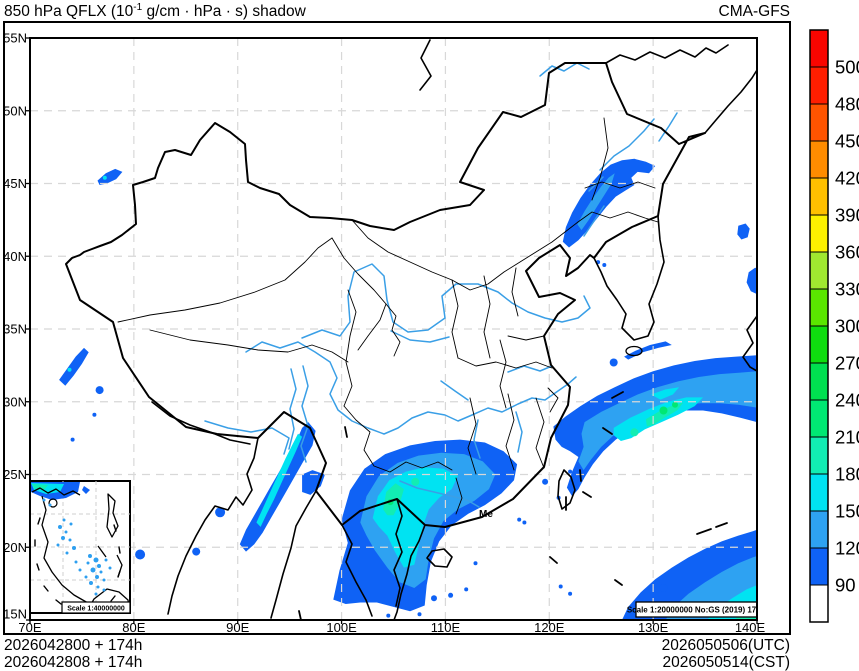 This screenshot has width=859, height=671. What do you see at coordinates (15, 110) in the screenshot?
I see `lat-tick-label: 50N` at bounding box center [15, 110].